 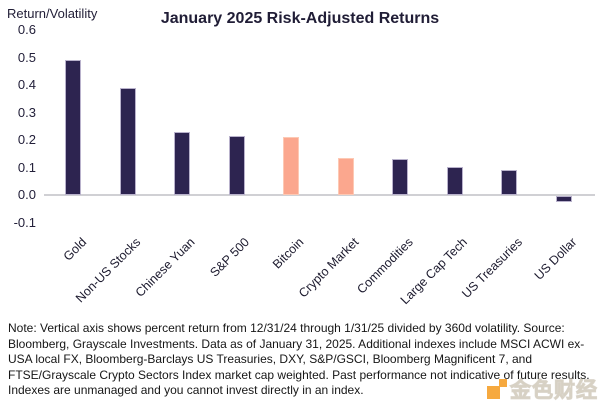 What do you see at coordinates (182, 163) in the screenshot?
I see `bar-chinese-yuan` at bounding box center [182, 163].